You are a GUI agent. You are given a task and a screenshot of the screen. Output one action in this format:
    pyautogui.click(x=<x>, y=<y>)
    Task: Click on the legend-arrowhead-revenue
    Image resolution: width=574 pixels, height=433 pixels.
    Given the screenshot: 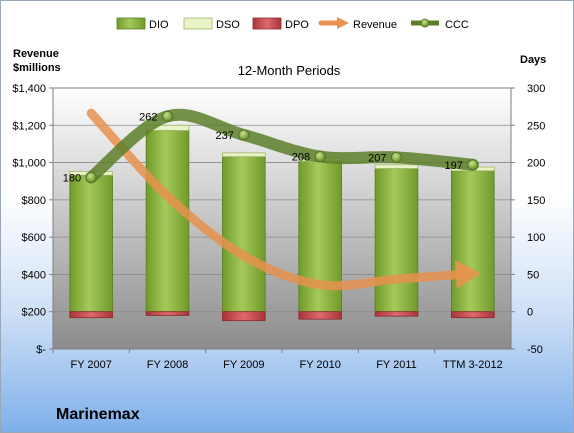 What is the action you would take?
    pyautogui.click(x=343, y=23)
    